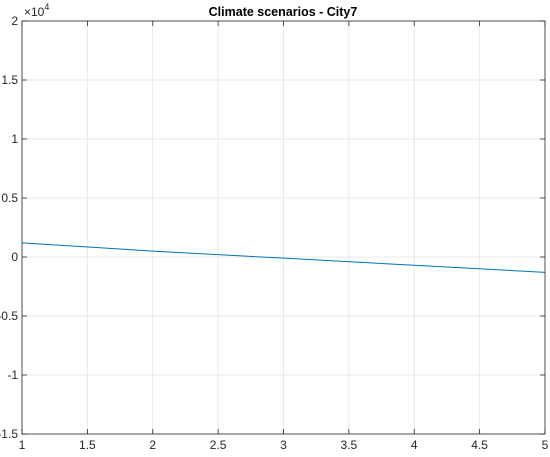 The image size is (550, 457). Describe the element at coordinates (9, 227) in the screenshot. I see `y-tick-labels: -1.5 -1 -0.5 0 0.5 1 1.5 2` at that location.